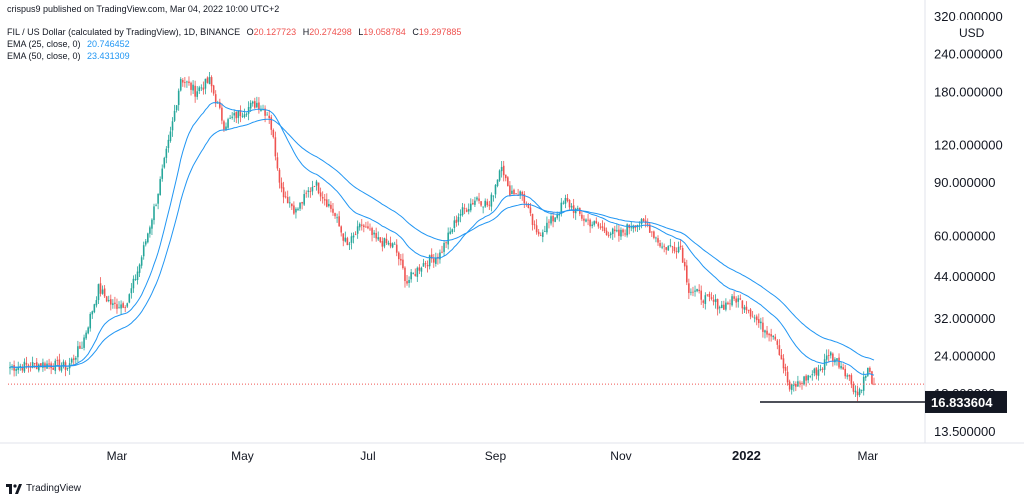 This screenshot has height=497, width=1024. I want to click on ema25-label: EMA (25, close, 0), so click(44, 44).